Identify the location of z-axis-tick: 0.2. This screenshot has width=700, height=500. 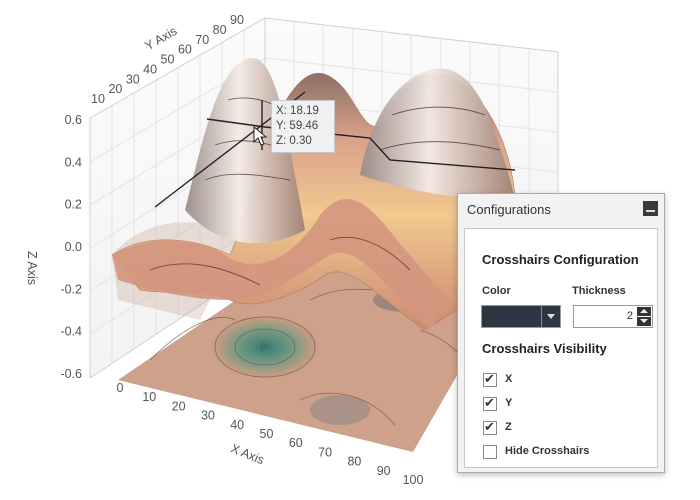
(73, 205).